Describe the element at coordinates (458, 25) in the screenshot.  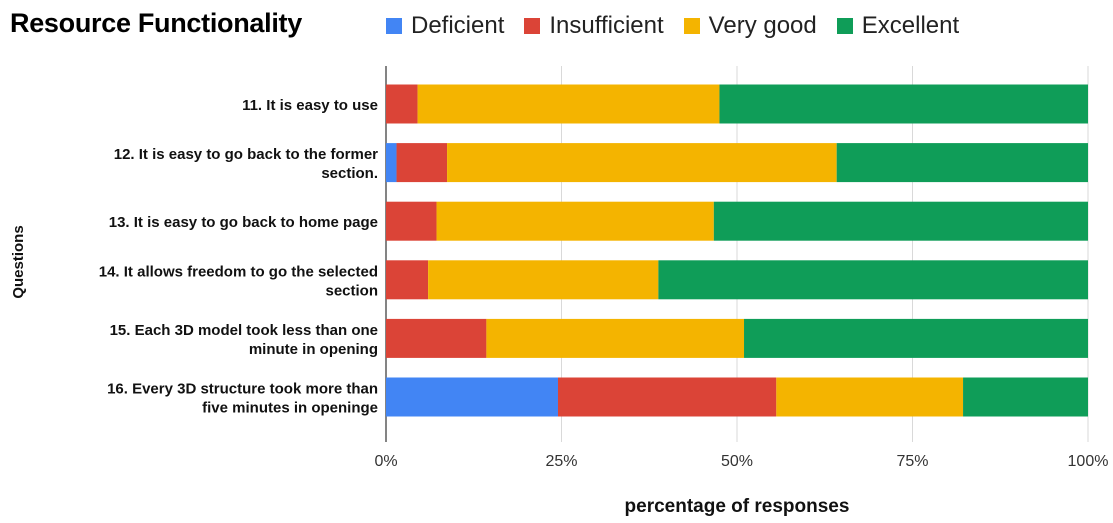
I see `legend-label: Deficient` at that location.